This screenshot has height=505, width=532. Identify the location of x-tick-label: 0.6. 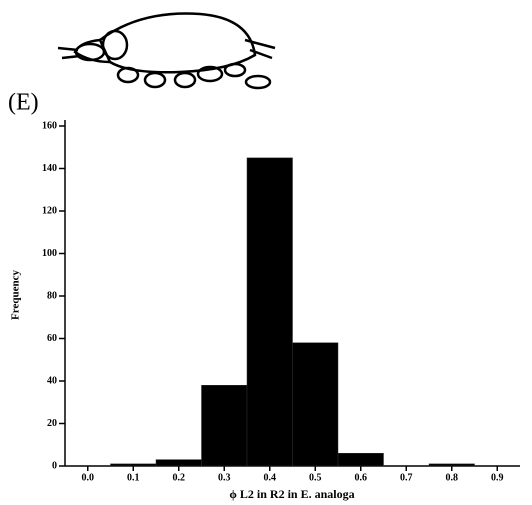
(361, 477).